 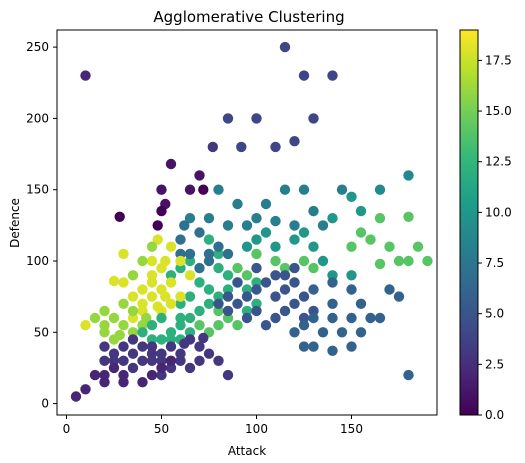 What do you see at coordinates (495, 237) in the screenshot?
I see `colorbar-ticks: 0.0 2.5 5.0 7.5 10.0 12.5 15.0 17.5` at bounding box center [495, 237].